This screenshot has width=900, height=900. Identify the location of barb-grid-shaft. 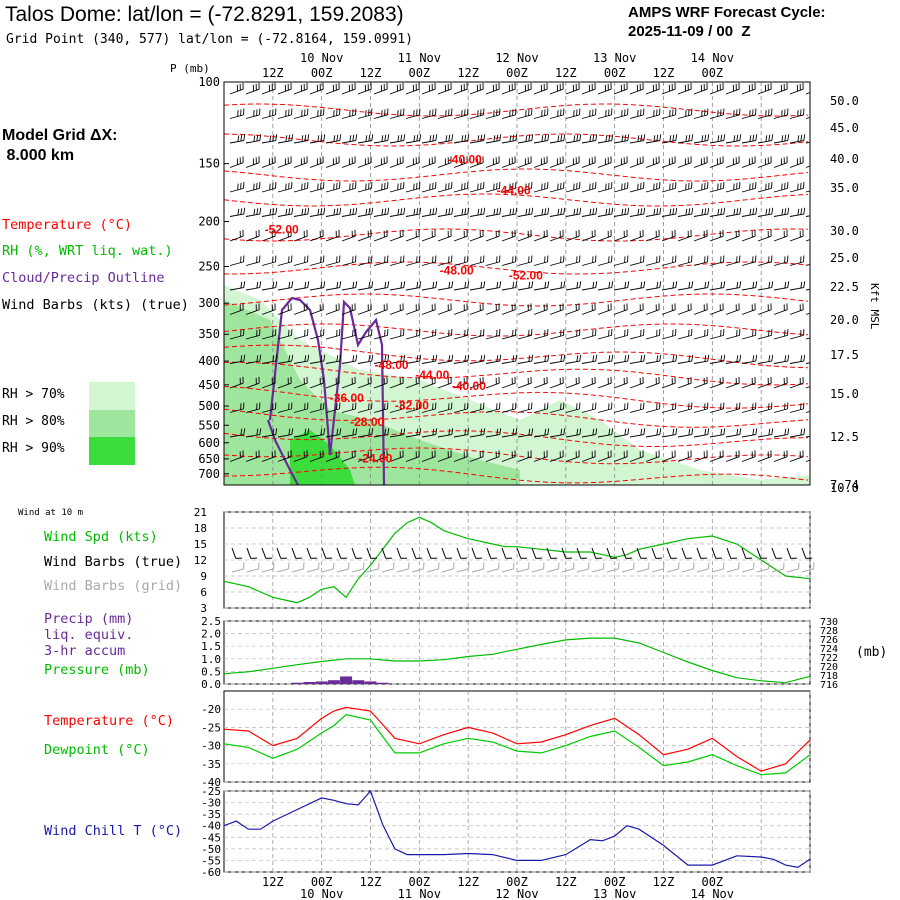
(717, 570).